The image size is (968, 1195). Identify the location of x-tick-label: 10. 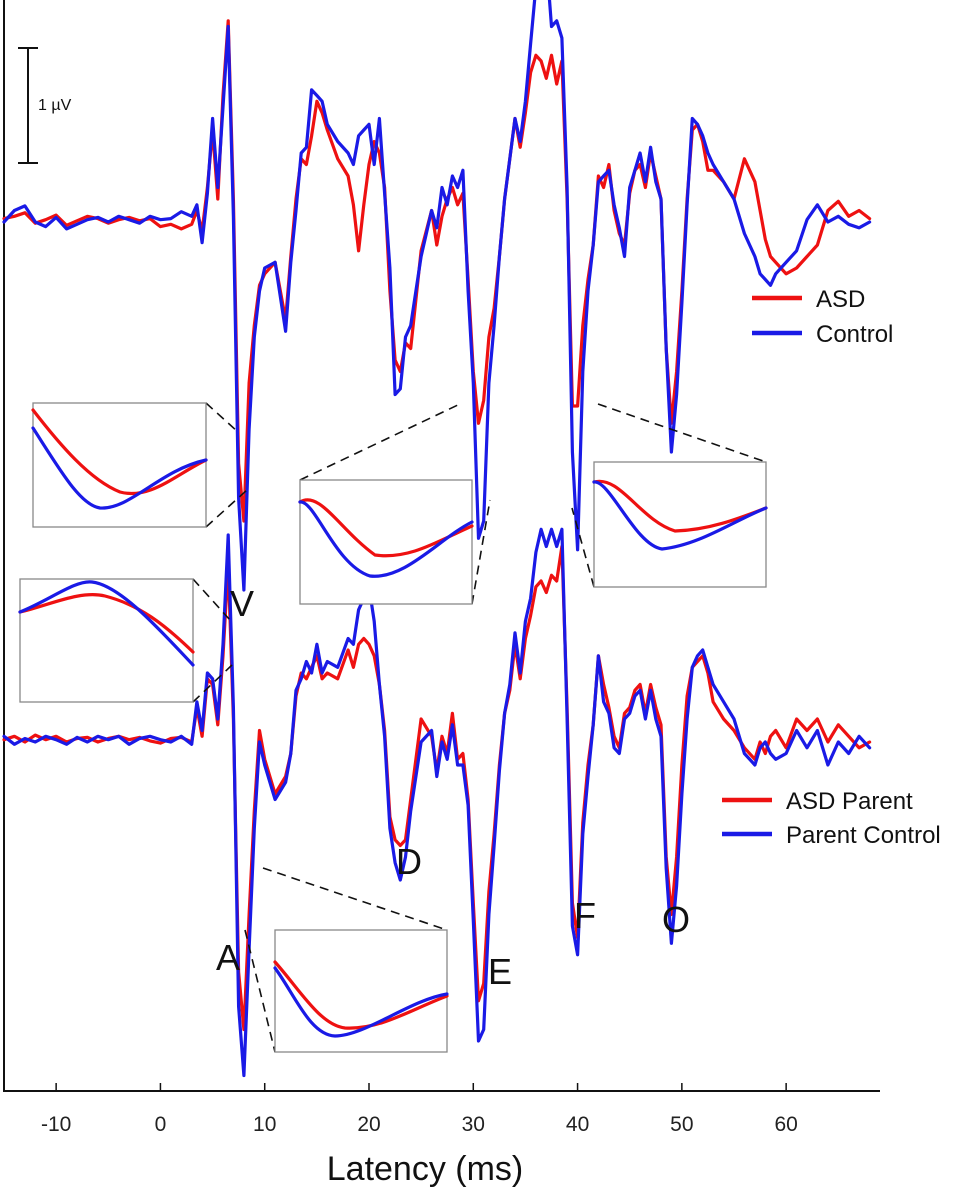
(264, 1124).